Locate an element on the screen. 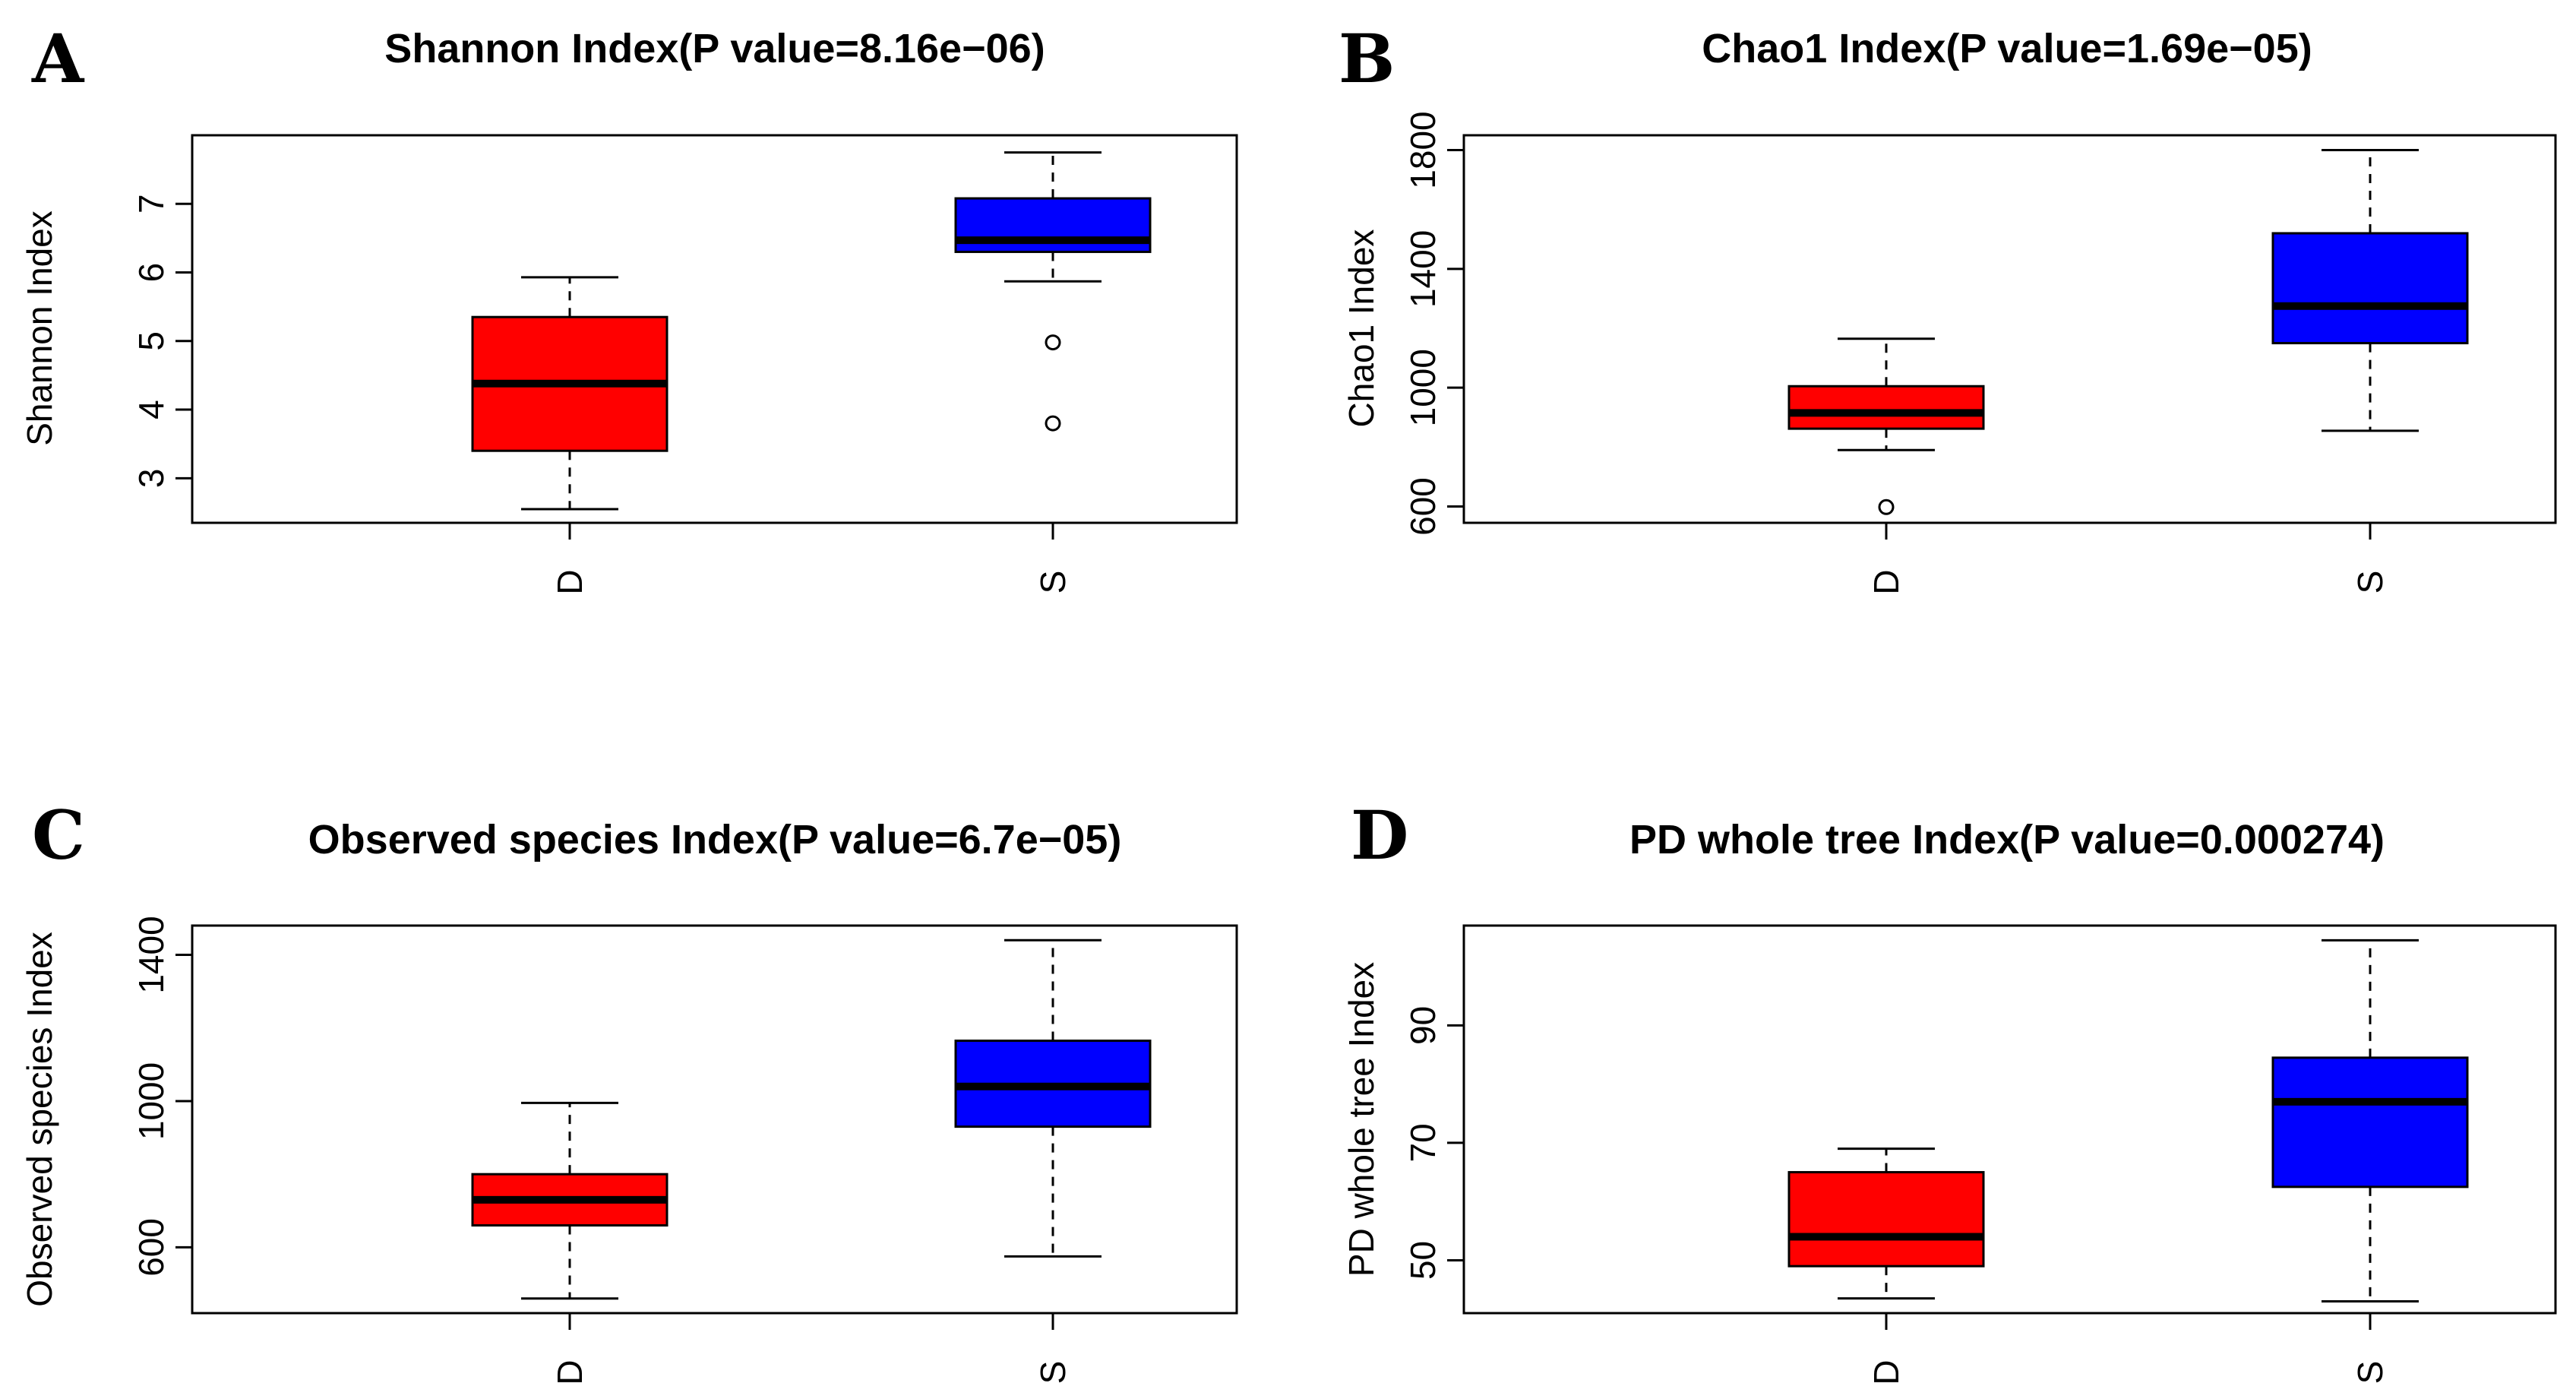  panel-letter-d: D is located at coordinates (1379, 835).